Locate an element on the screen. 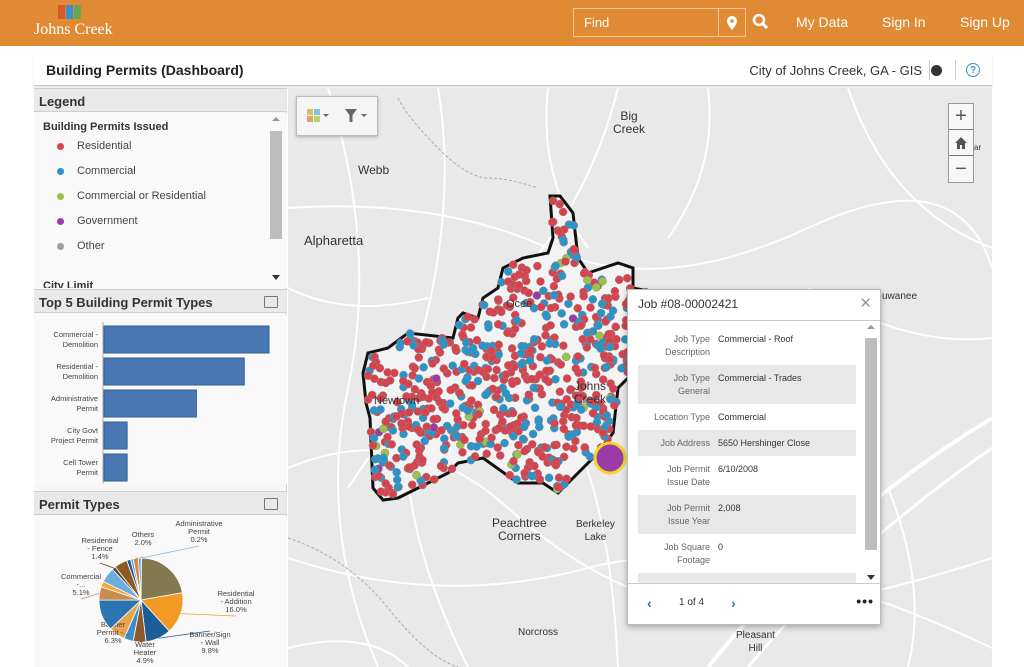 The image size is (1024, 667). home-button is located at coordinates (961, 143).